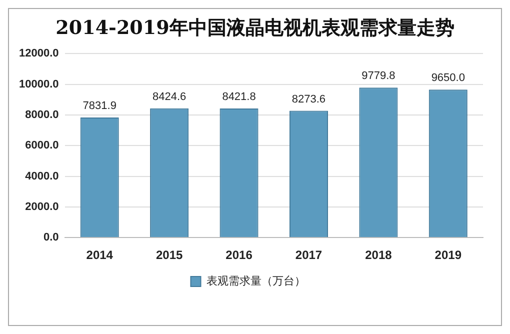 This screenshot has width=510, height=334. Describe the element at coordinates (239, 96) in the screenshot. I see `data-label: 8421.8` at that location.